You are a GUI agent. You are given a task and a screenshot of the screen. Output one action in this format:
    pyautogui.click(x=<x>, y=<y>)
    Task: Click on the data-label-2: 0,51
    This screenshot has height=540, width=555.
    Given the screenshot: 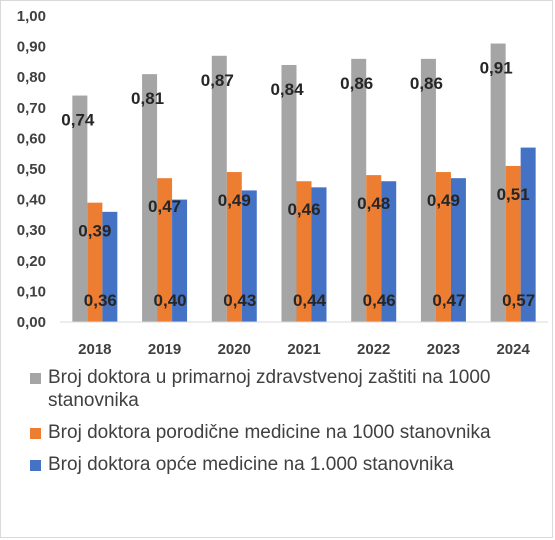 What is the action you would take?
    pyautogui.click(x=513, y=194)
    